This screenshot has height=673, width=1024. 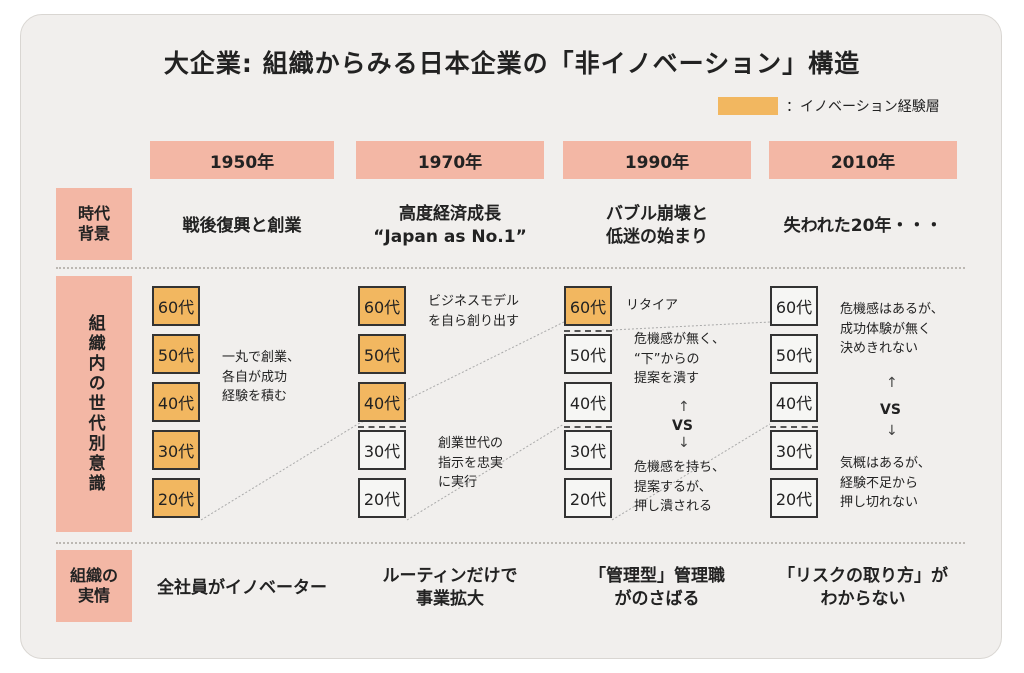 I want to click on note-1970-upper: ビジネスモデル を自ら創り出す, so click(x=474, y=311).